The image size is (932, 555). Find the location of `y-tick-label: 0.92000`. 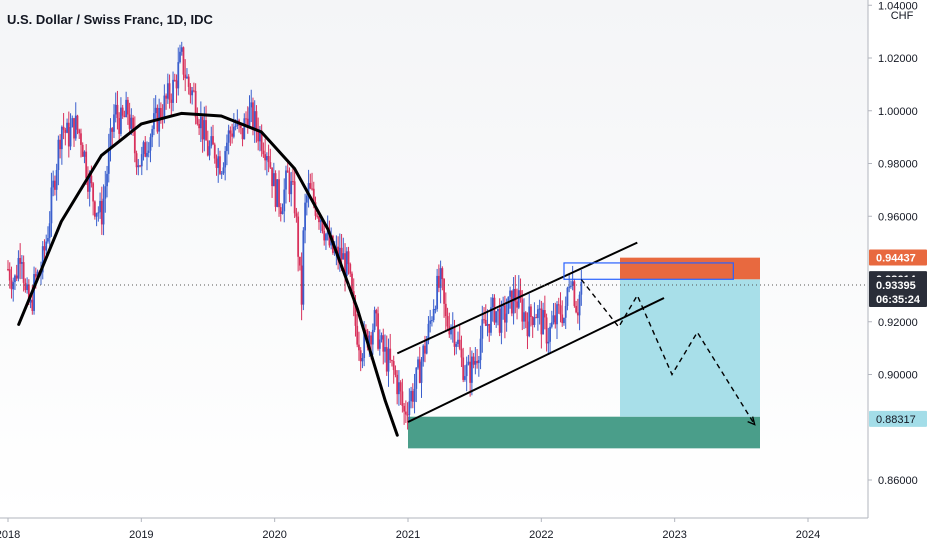

y-tick-label: 0.92000 is located at coordinates (898, 323).